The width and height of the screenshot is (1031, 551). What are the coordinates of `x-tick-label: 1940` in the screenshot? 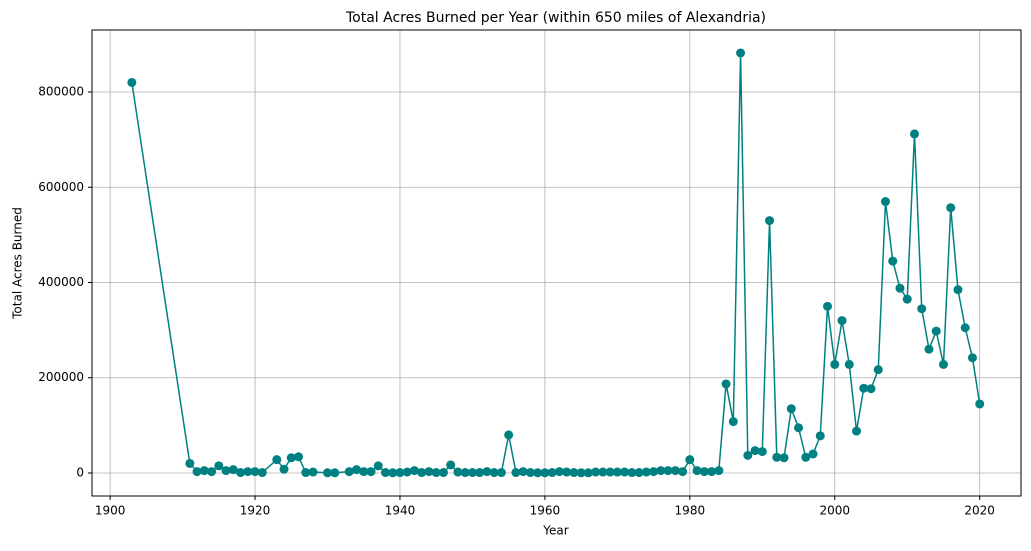 It's located at (400, 511).